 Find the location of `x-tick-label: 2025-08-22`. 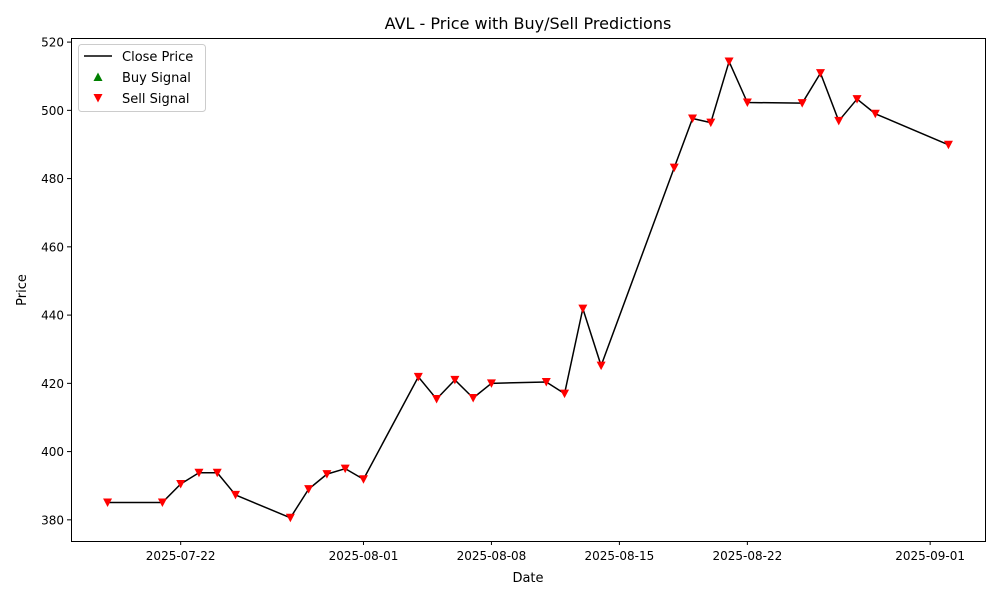

x-tick-label: 2025-08-22 is located at coordinates (747, 556).